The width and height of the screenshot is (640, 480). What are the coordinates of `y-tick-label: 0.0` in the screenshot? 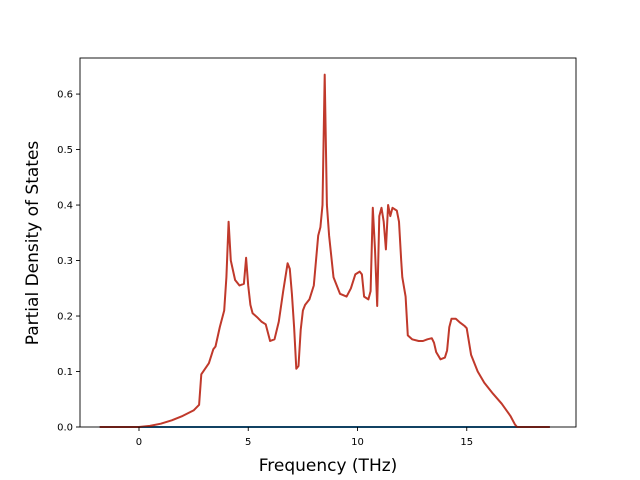 It's located at (65, 428).